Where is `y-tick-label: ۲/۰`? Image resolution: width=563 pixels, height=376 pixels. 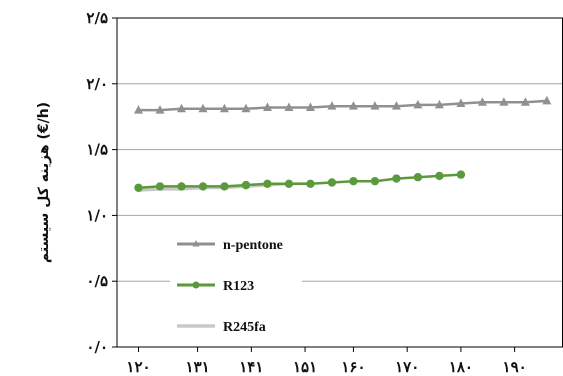 y-tick-label: ۲/۰ is located at coordinates (97, 84).